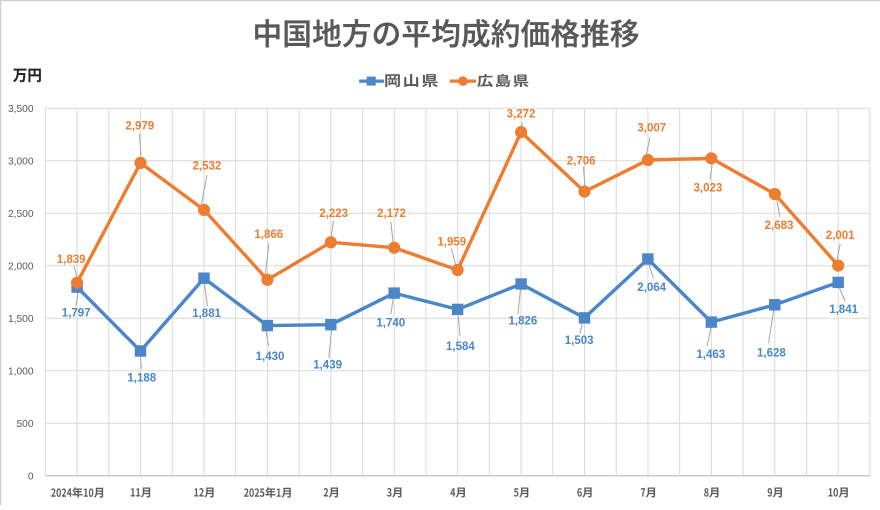  I want to click on svg-text: 2,223, so click(333, 214).